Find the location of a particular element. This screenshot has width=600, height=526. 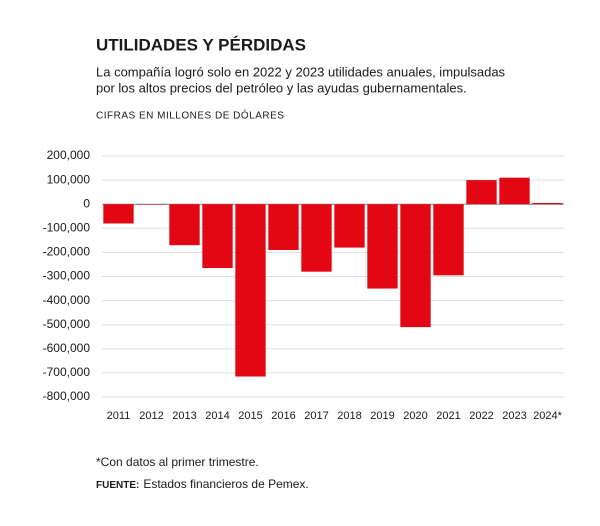

x-tick-label: 2023 is located at coordinates (514, 416).